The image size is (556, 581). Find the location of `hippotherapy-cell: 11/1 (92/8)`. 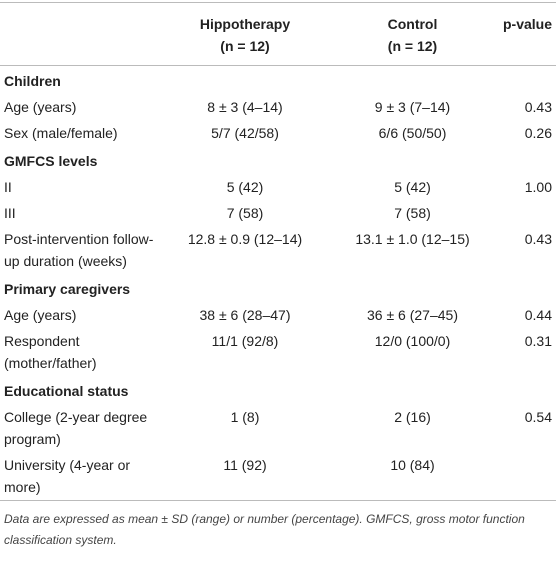

hippotherapy-cell: 11/1 (92/8) is located at coordinates (245, 341).